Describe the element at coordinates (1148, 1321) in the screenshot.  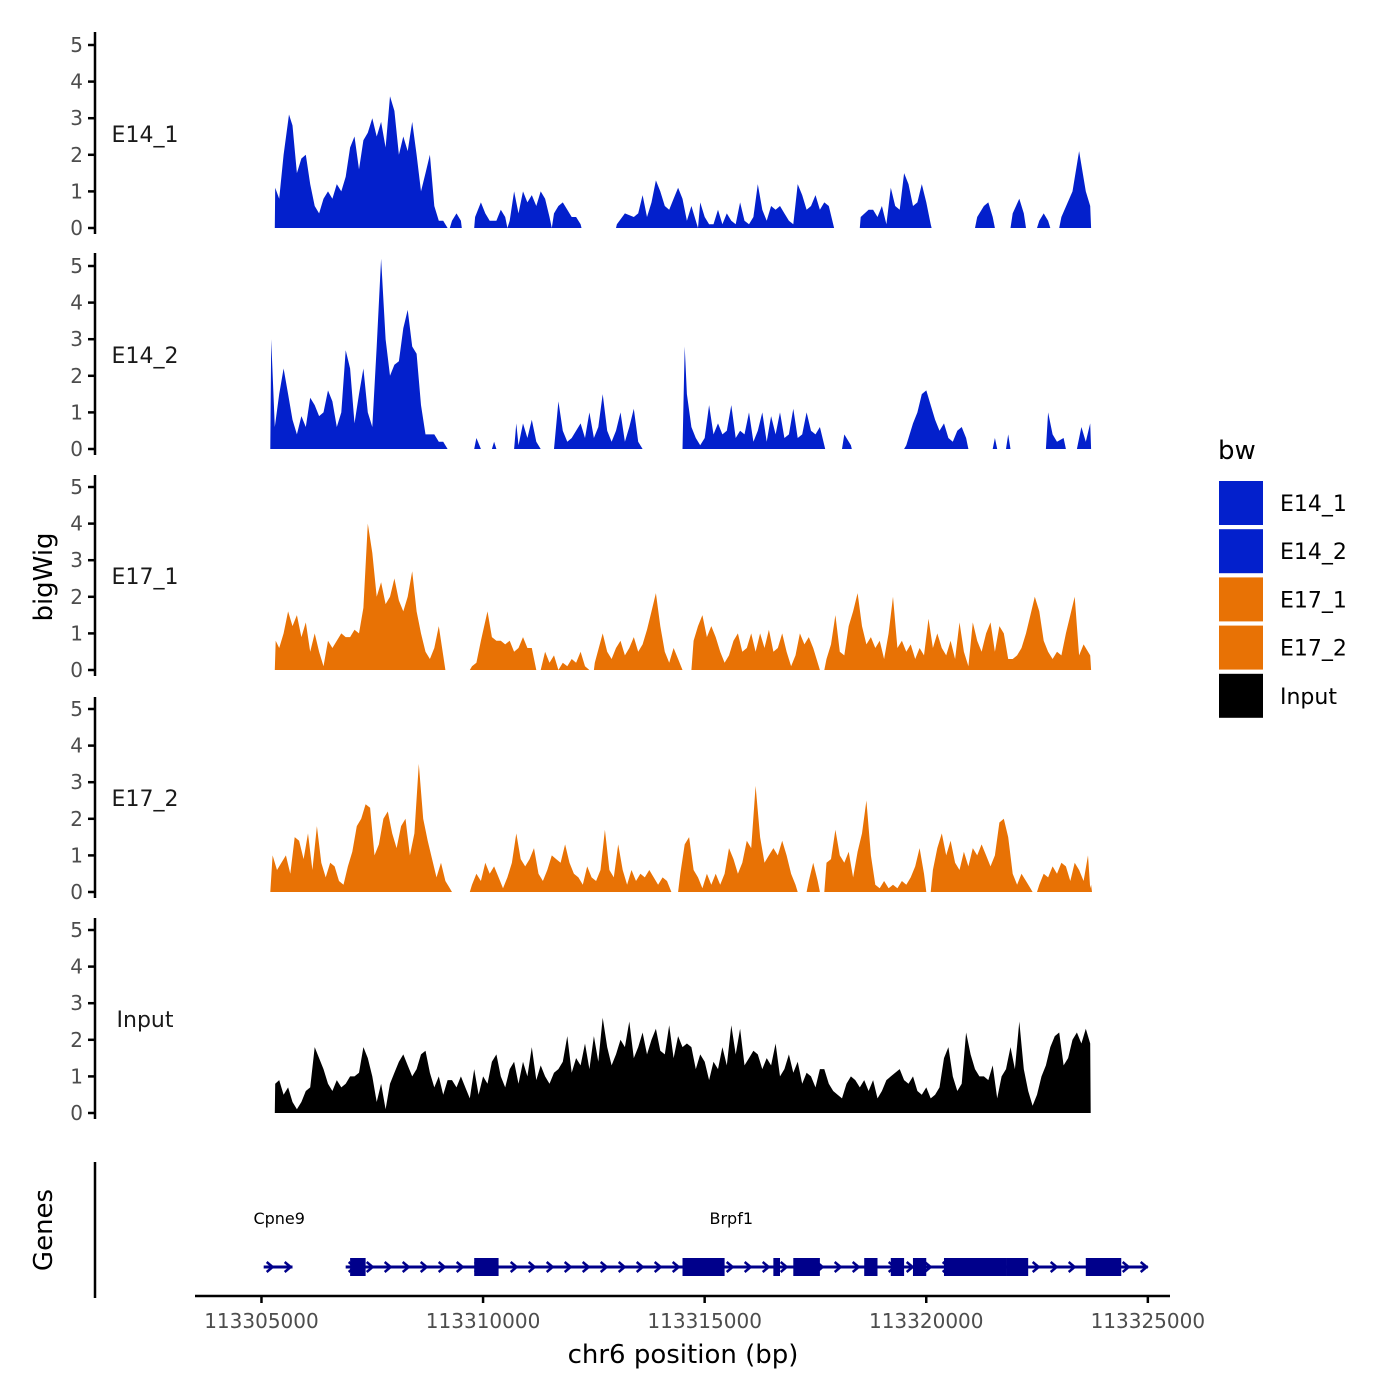
I see `x-tick-label: 113325000` at that location.